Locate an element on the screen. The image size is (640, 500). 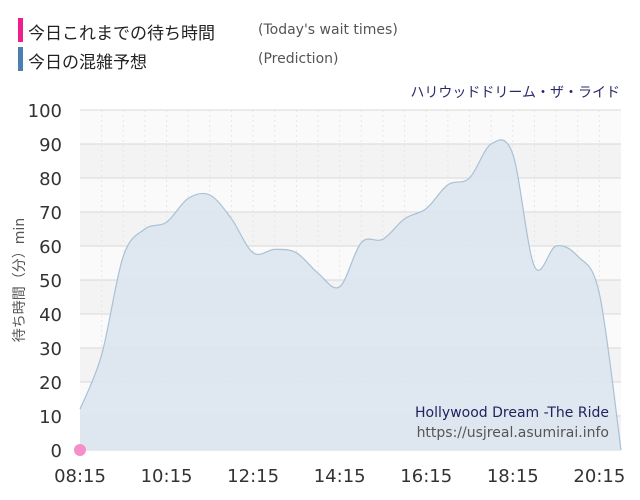
y-tick-label: 80 is located at coordinates (50, 179).